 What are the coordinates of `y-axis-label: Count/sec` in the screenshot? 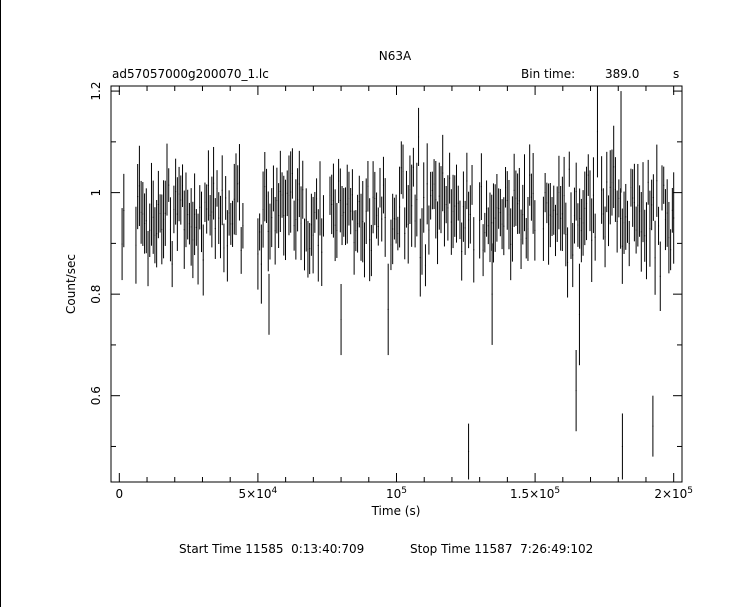 It's located at (71, 284).